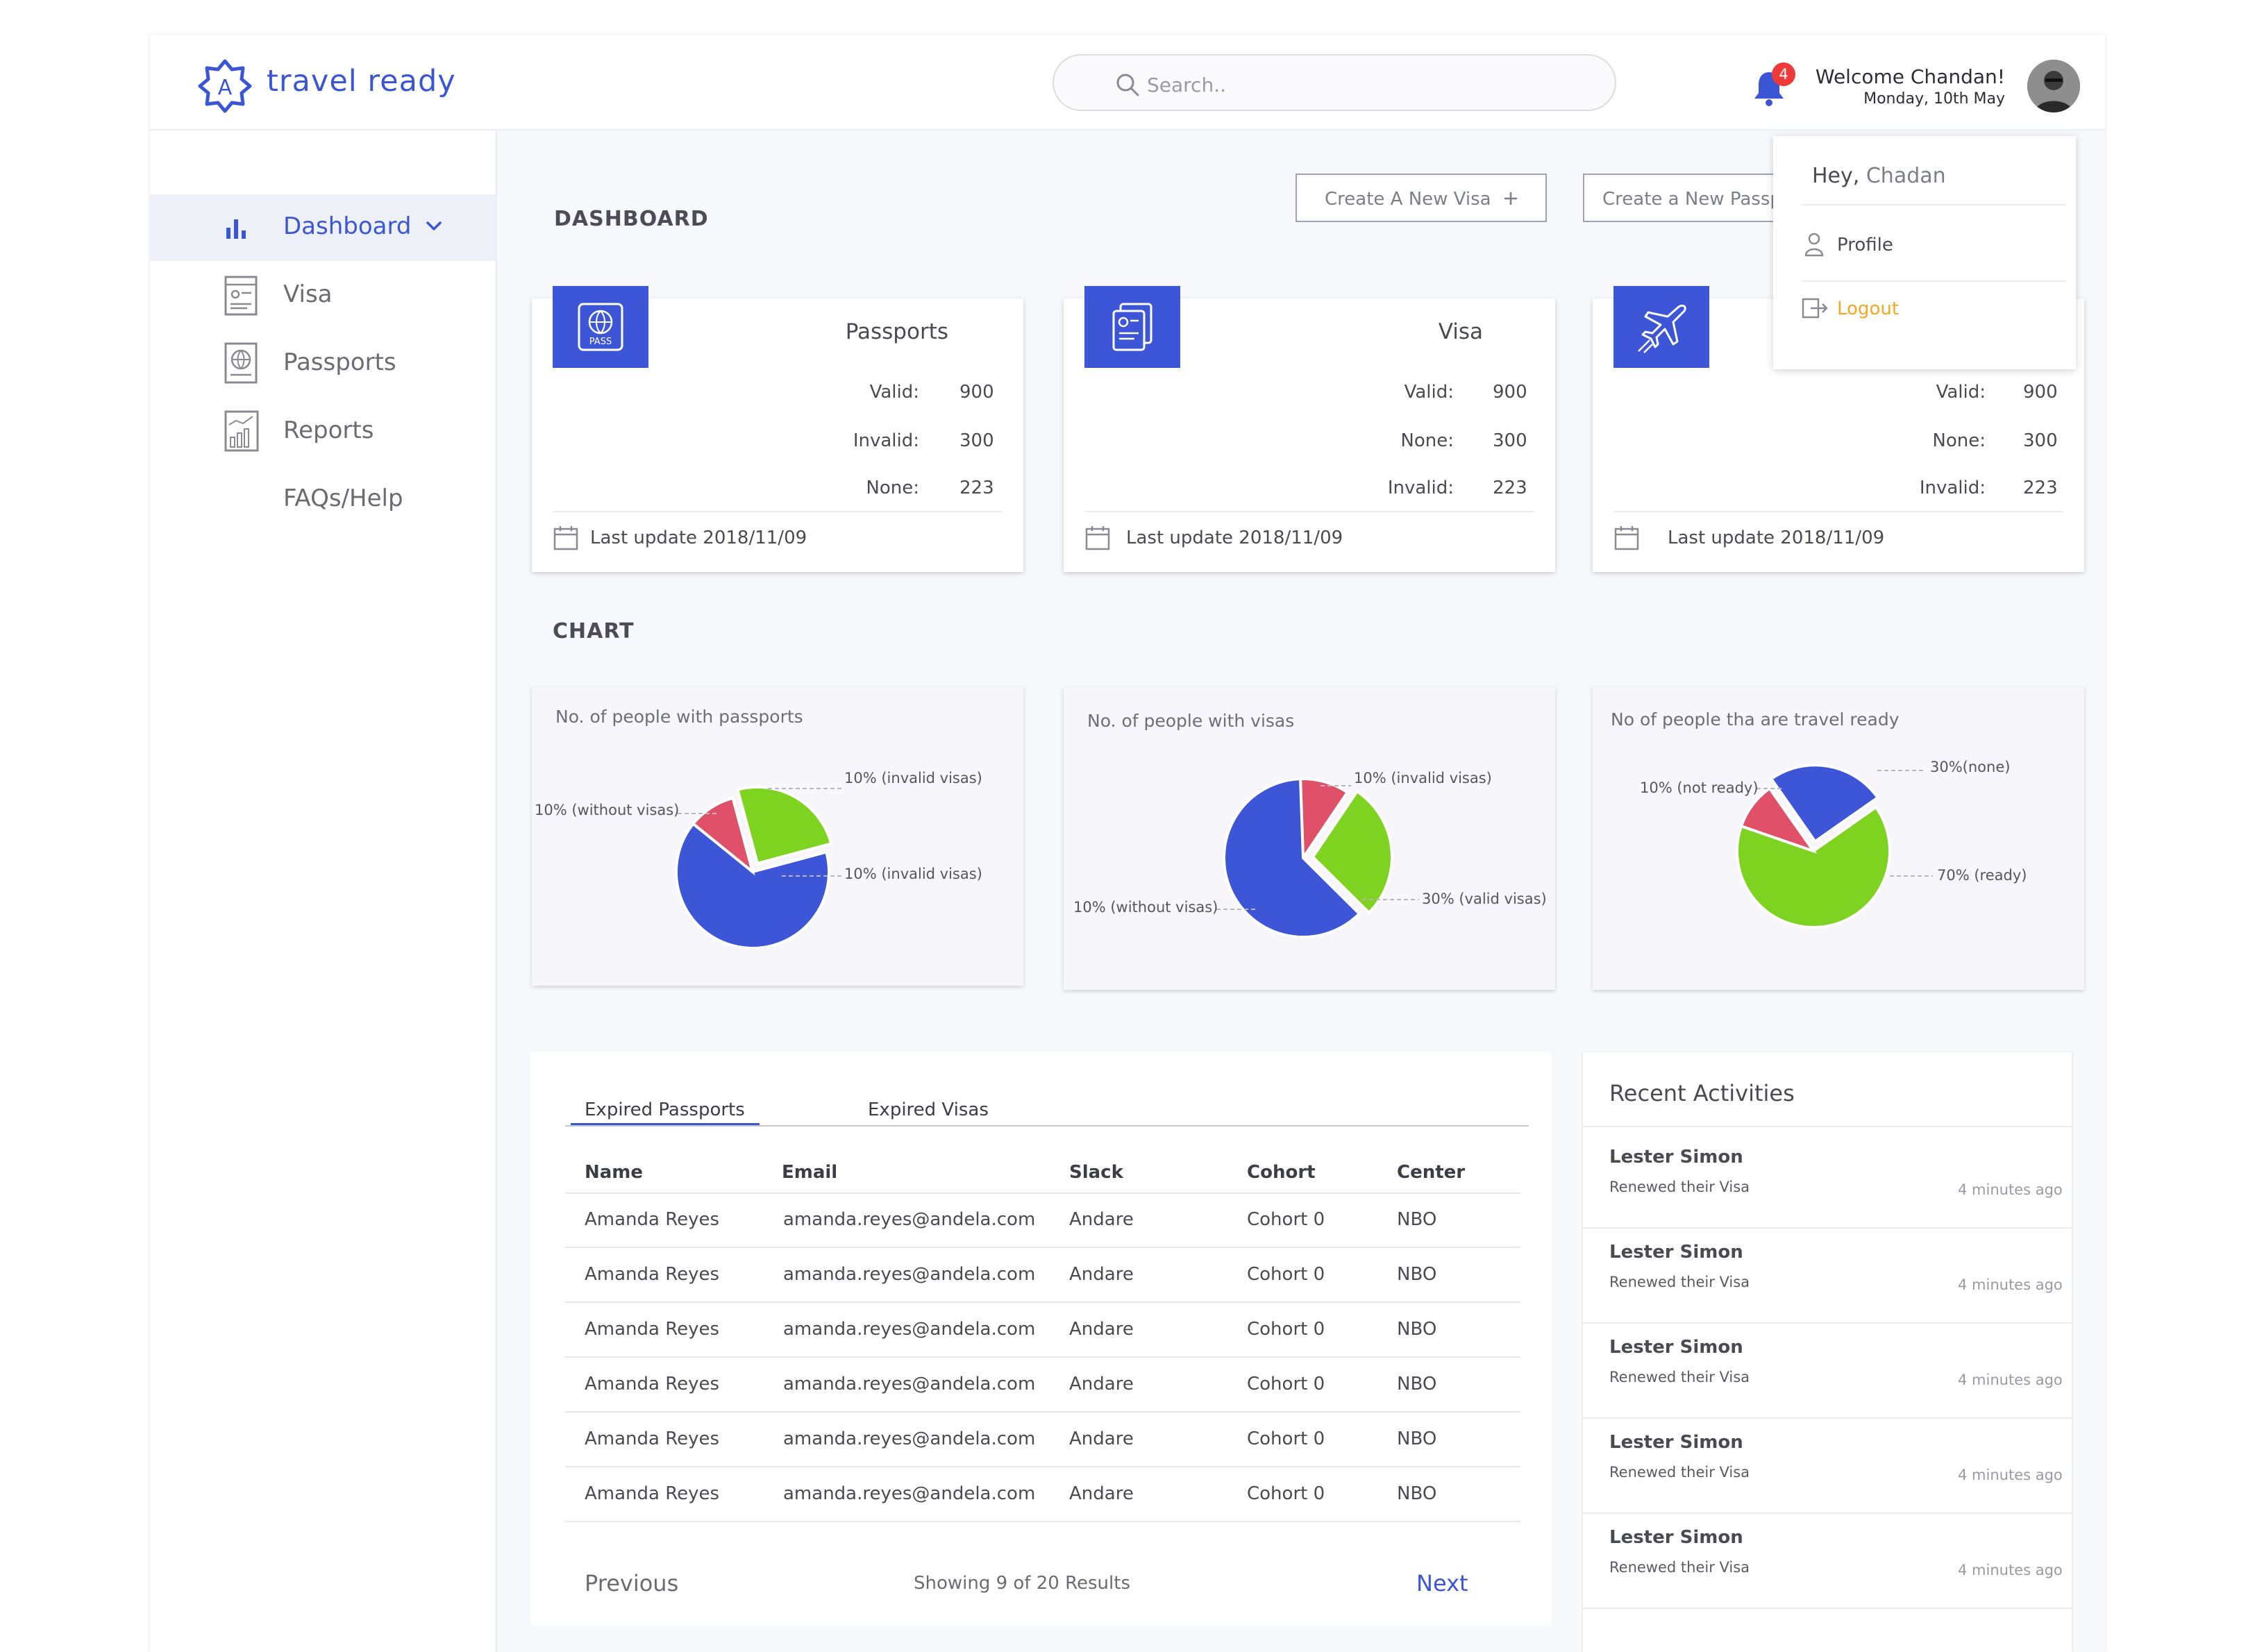  I want to click on notification-badge: 4, so click(1784, 74).